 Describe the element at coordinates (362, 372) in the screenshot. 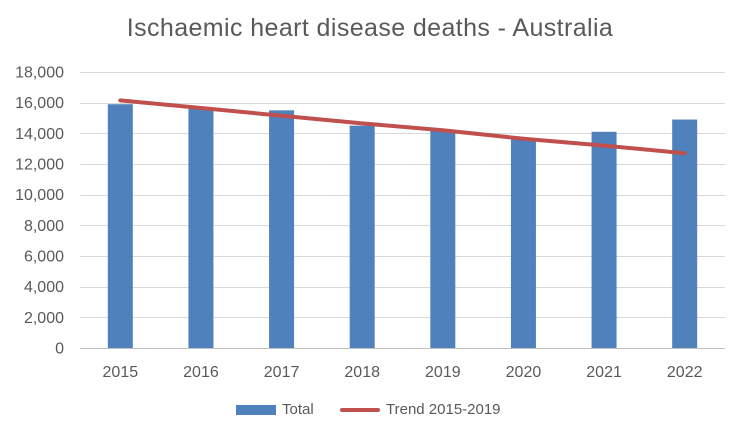

I see `x-tick-label: 2018` at that location.